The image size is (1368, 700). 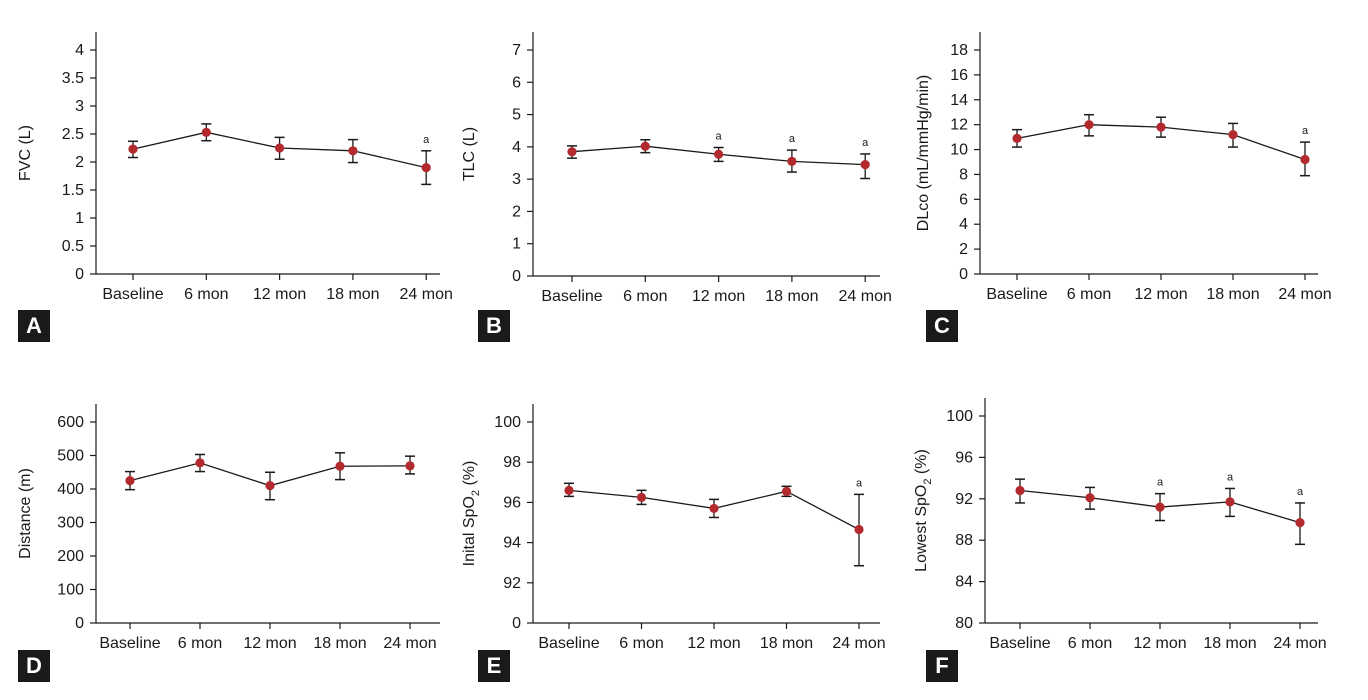 What do you see at coordinates (964, 540) in the screenshot?
I see `y-tick-label-f: 88` at bounding box center [964, 540].